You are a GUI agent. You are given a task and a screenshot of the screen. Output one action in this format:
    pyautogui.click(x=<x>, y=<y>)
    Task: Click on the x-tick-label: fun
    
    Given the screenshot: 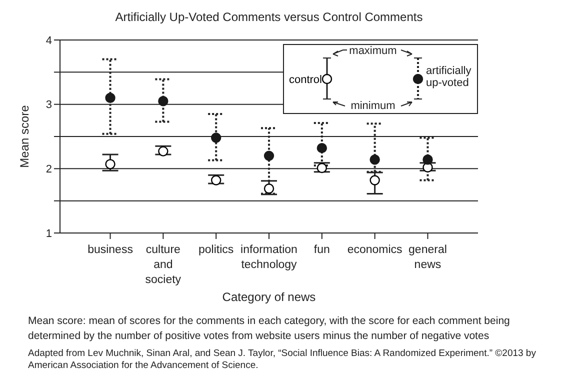 What is the action you would take?
    pyautogui.click(x=322, y=250)
    